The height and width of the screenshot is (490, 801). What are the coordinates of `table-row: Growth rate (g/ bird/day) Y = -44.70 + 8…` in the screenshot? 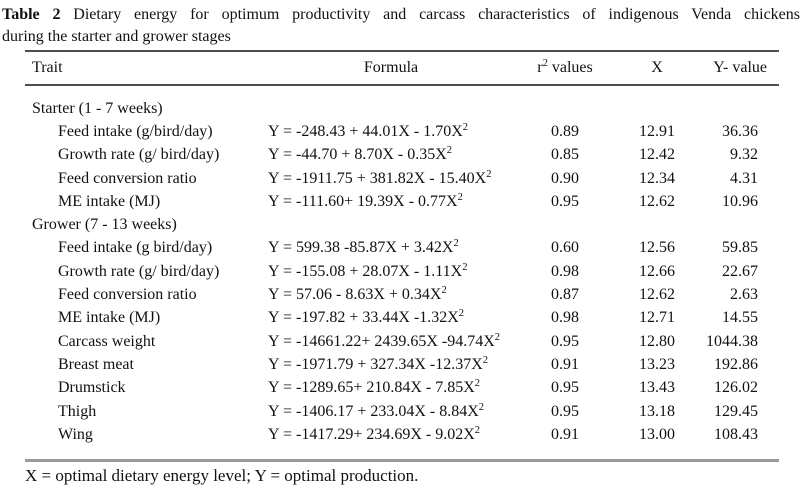 It's located at (402, 155).